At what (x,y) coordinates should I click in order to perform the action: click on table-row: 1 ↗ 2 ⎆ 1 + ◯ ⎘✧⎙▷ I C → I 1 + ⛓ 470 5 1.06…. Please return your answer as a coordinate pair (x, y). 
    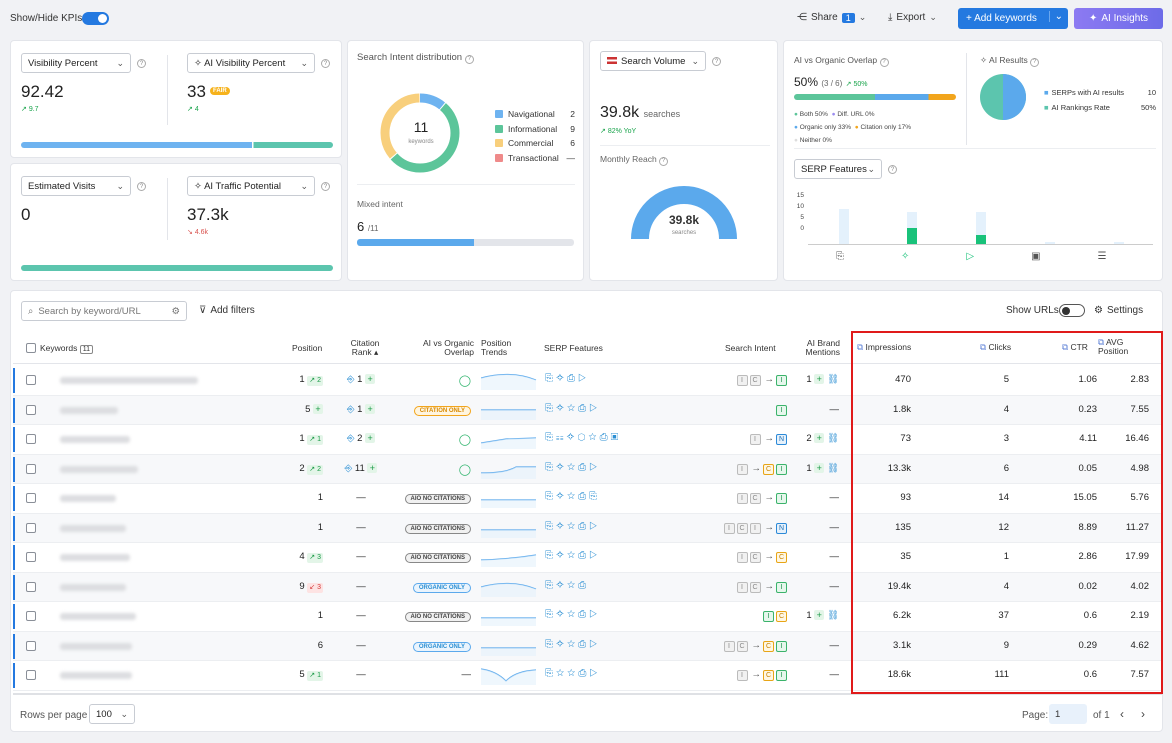
    Looking at the image, I should click on (587, 381).